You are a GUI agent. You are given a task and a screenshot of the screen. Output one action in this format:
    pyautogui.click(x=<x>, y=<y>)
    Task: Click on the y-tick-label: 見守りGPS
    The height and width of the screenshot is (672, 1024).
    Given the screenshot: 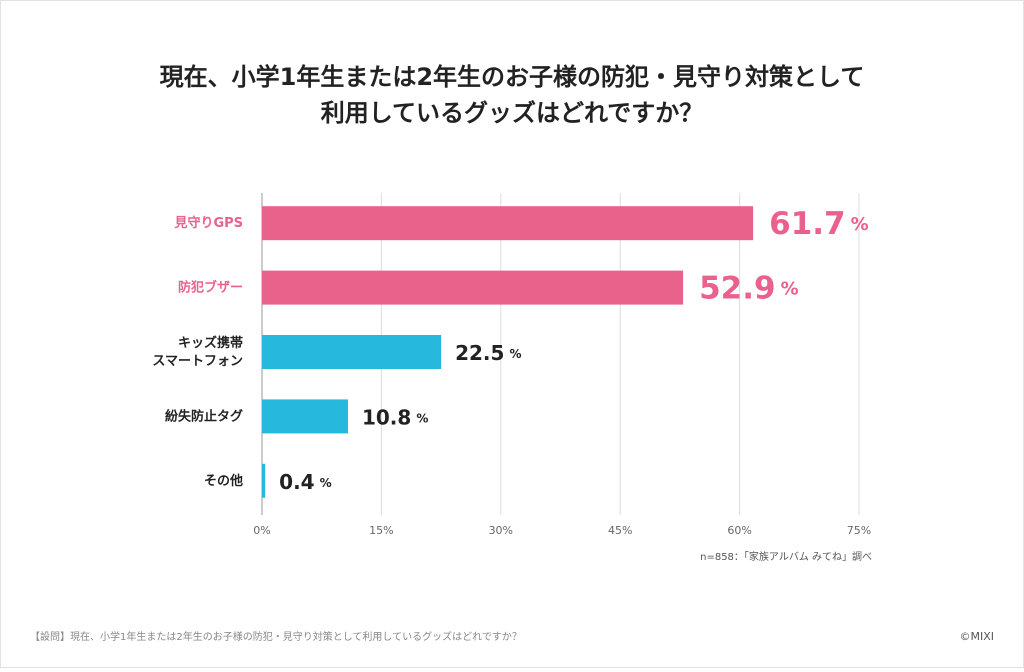 What is the action you would take?
    pyautogui.click(x=208, y=223)
    